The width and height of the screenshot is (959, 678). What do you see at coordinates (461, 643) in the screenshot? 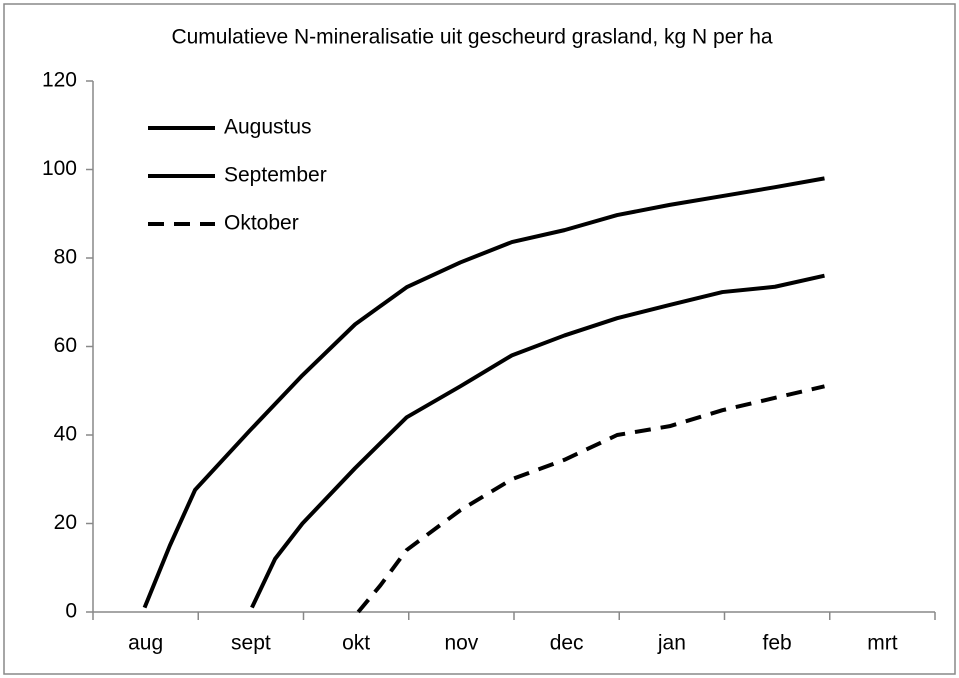
I see `x-tick-label: nov` at bounding box center [461, 643].